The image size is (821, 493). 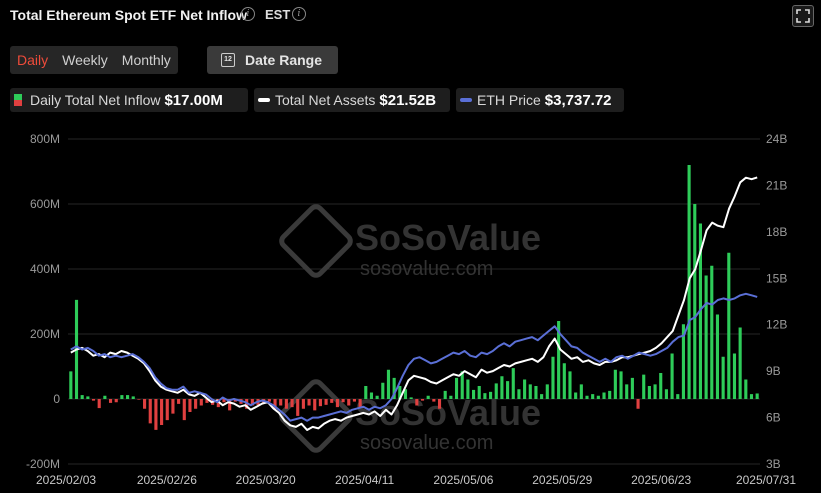 What do you see at coordinates (408, 100) in the screenshot?
I see `legend-assets-value: $21.52B` at bounding box center [408, 100].